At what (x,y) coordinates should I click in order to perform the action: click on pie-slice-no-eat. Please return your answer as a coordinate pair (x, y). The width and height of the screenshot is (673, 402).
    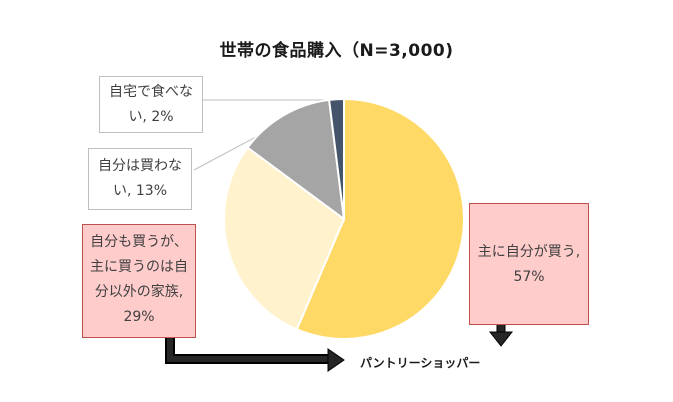
    Looking at the image, I should click on (336, 158).